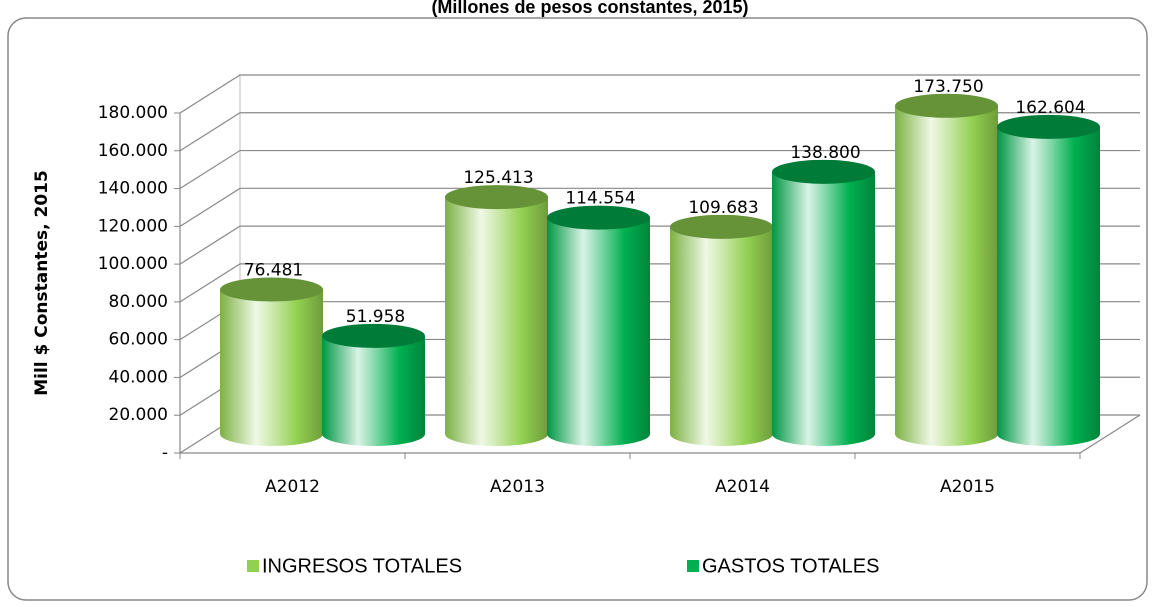  Describe the element at coordinates (589, 8) in the screenshot. I see `chart-title: (Millones de pesos constantes, 2015)` at that location.